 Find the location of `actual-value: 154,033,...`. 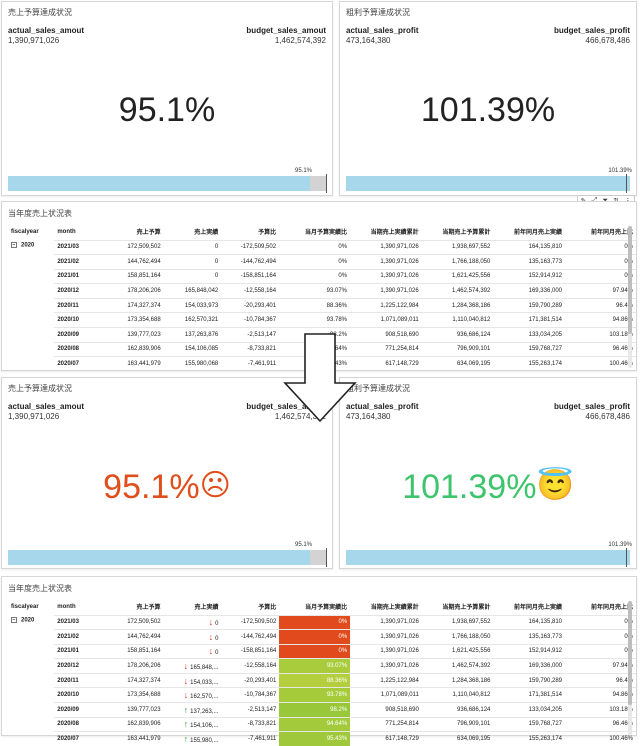

actual-value: 154,033,... is located at coordinates (204, 682).